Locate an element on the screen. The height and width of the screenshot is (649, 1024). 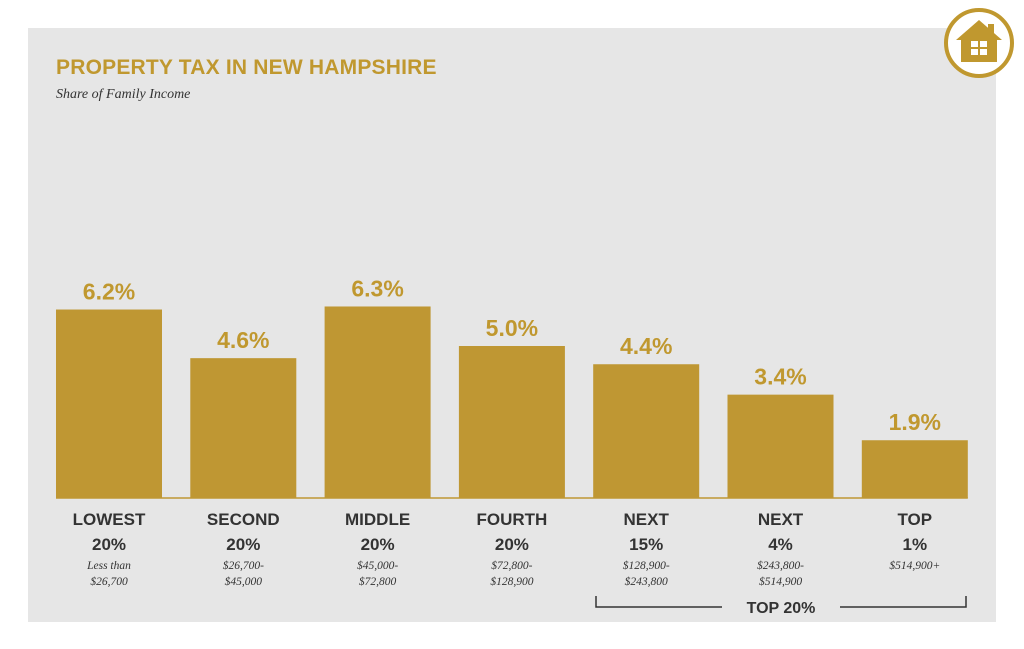
income-range-label: $45,000 is located at coordinates (244, 581).